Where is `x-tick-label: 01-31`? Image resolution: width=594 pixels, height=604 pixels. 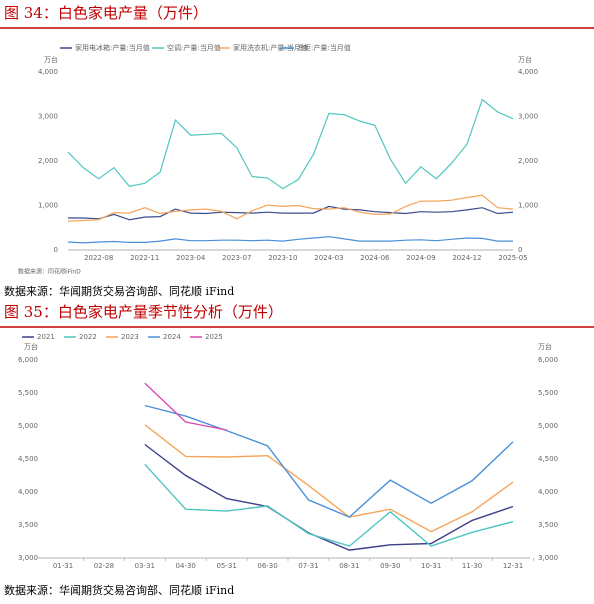 x-tick-label: 01-31 is located at coordinates (63, 566).